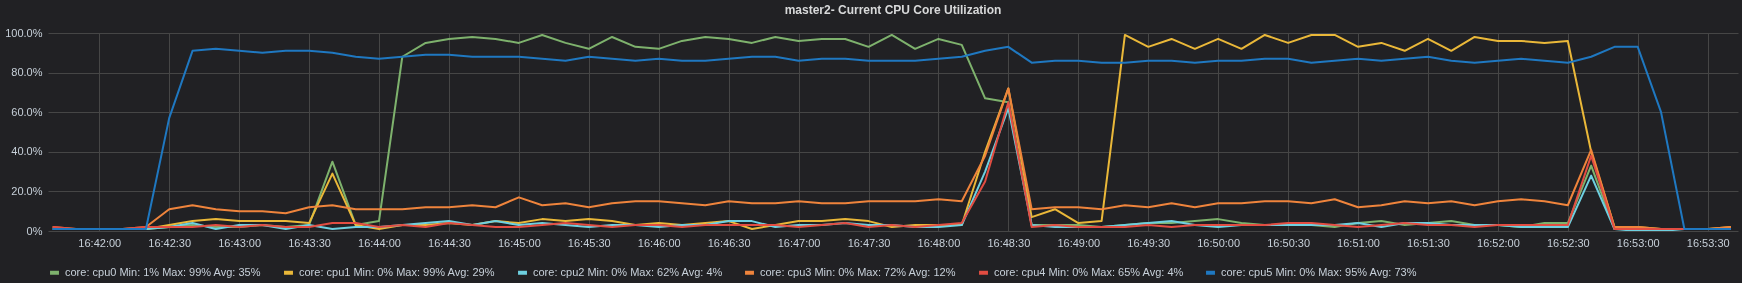  What do you see at coordinates (893, 10) in the screenshot?
I see `chart-title: master2- Current CPU Core Utilization` at bounding box center [893, 10].